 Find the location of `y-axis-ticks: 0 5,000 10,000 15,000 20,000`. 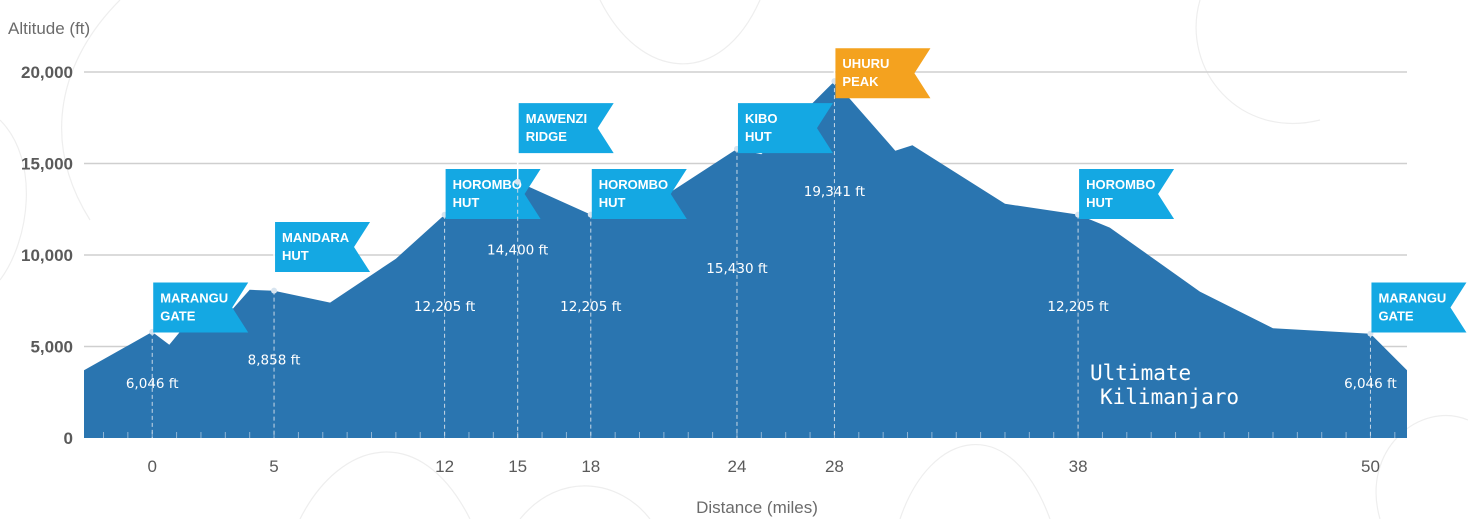

y-axis-ticks: 0 5,000 10,000 15,000 20,000 is located at coordinates (47, 255).